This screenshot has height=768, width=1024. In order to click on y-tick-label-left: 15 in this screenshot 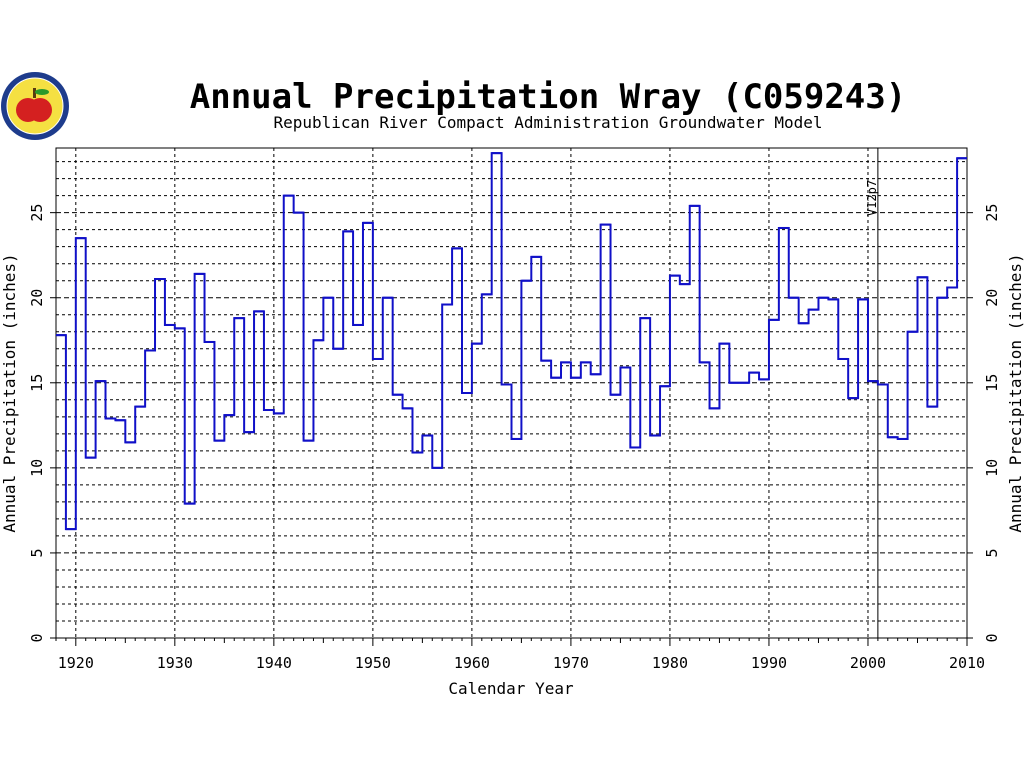, I will do `click(37, 383)`.